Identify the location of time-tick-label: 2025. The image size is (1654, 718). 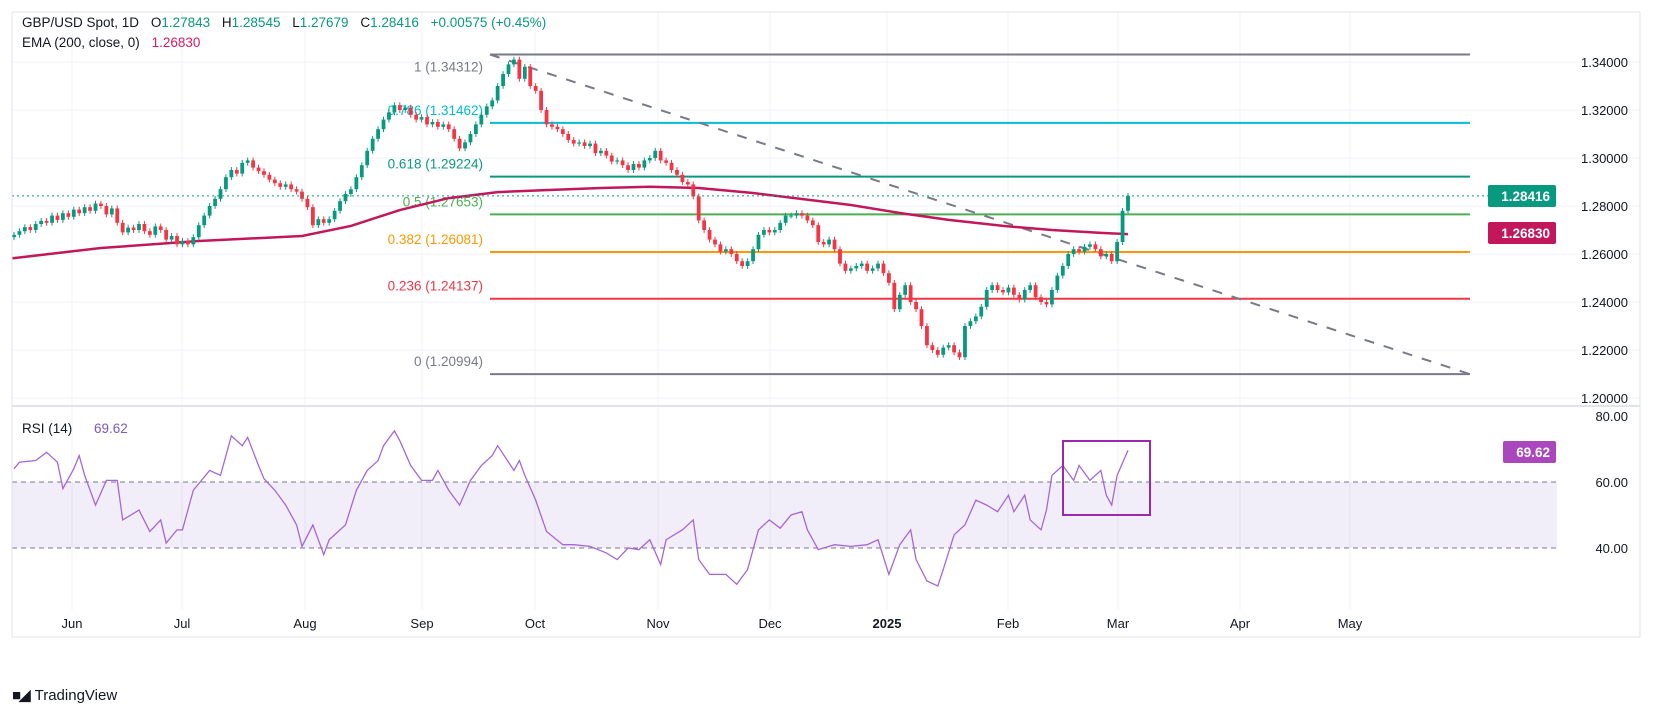
(887, 623).